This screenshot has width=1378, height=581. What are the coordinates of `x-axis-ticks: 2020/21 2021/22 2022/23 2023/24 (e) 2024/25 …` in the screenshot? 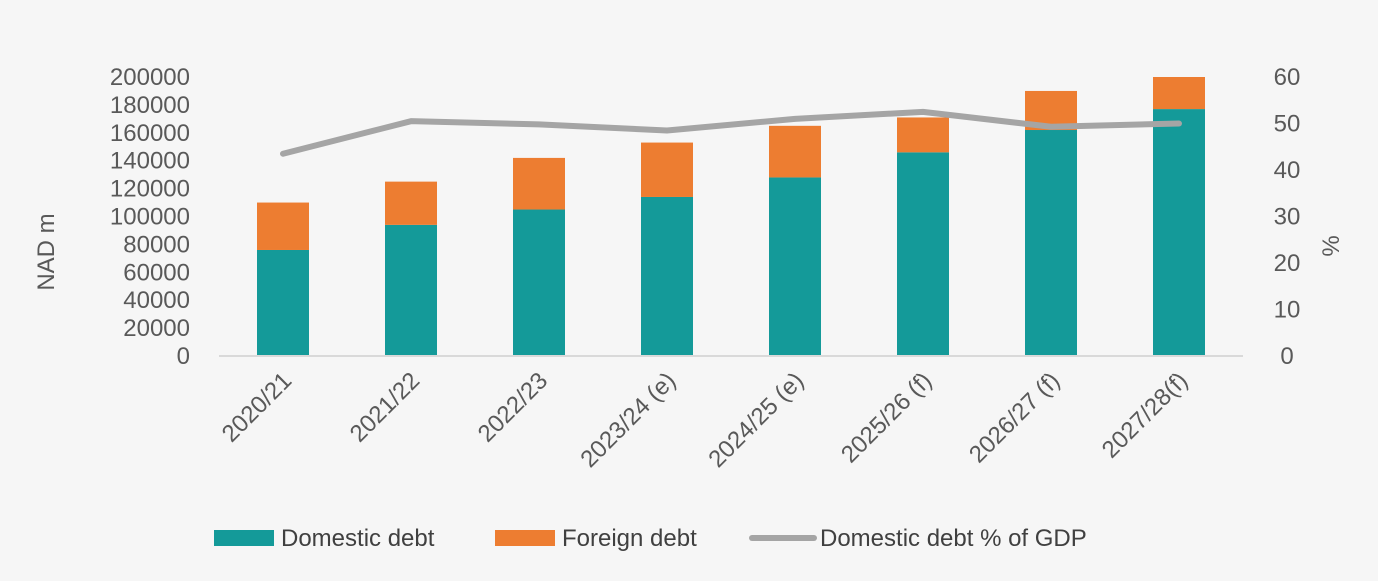 It's located at (705, 420).